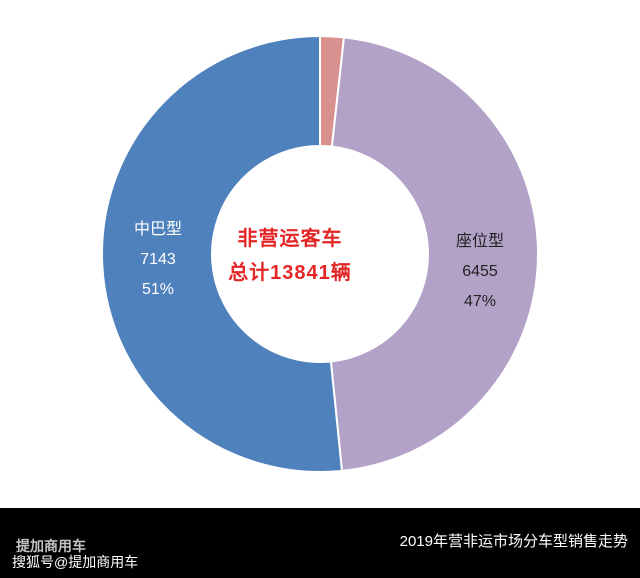 The image size is (640, 578). What do you see at coordinates (320, 543) in the screenshot?
I see `footer-bar: 提加商用车 搜狐号@提加商用车 2019年营非运市场分车型销售走势` at bounding box center [320, 543].